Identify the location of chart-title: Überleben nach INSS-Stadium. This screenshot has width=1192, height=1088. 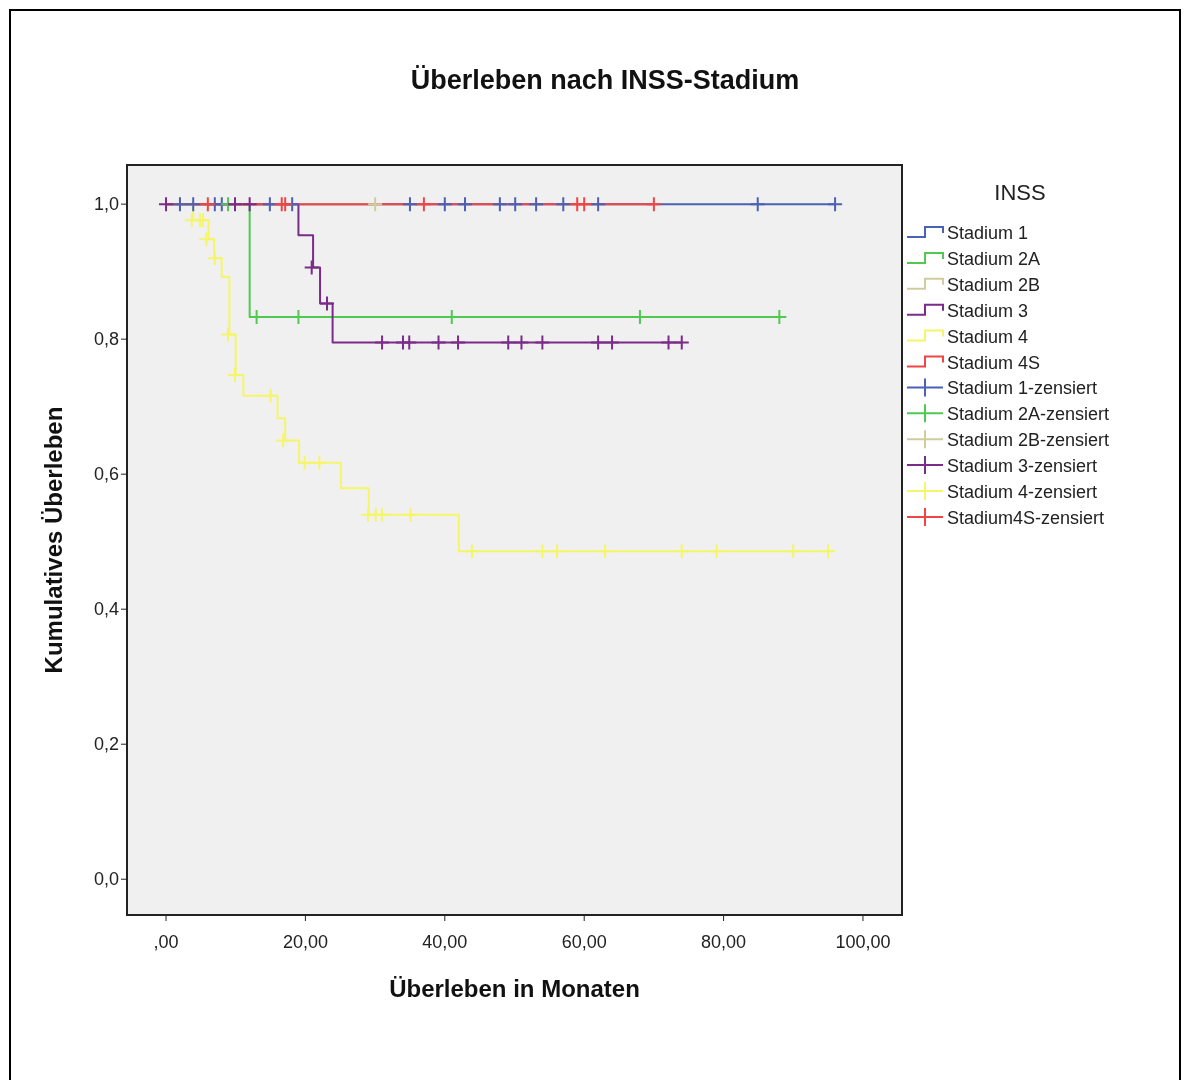
(605, 80).